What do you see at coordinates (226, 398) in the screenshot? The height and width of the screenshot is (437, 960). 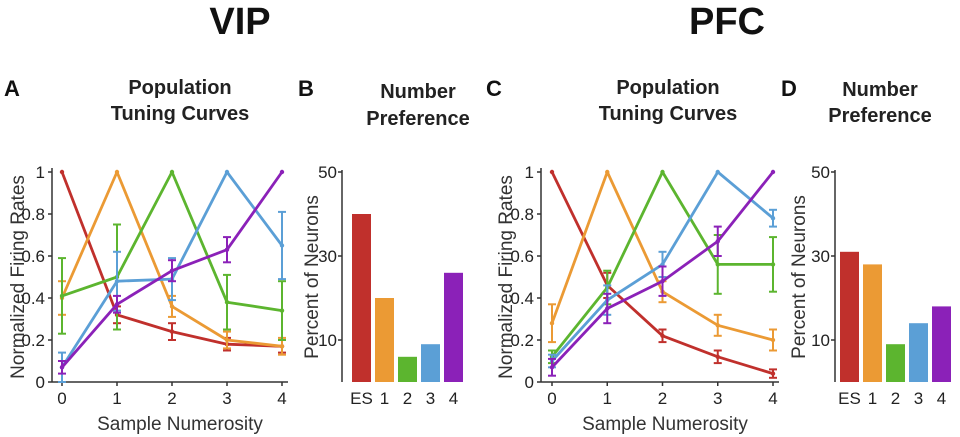 I see `panel-a-x-tick-label: 3` at bounding box center [226, 398].